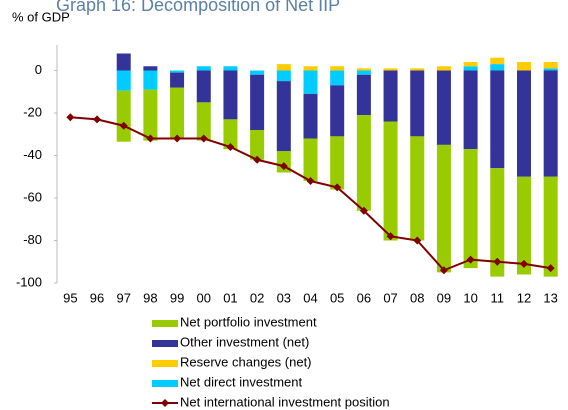  What do you see at coordinates (29, 281) in the screenshot?
I see `y-tick-label: -100` at bounding box center [29, 281].